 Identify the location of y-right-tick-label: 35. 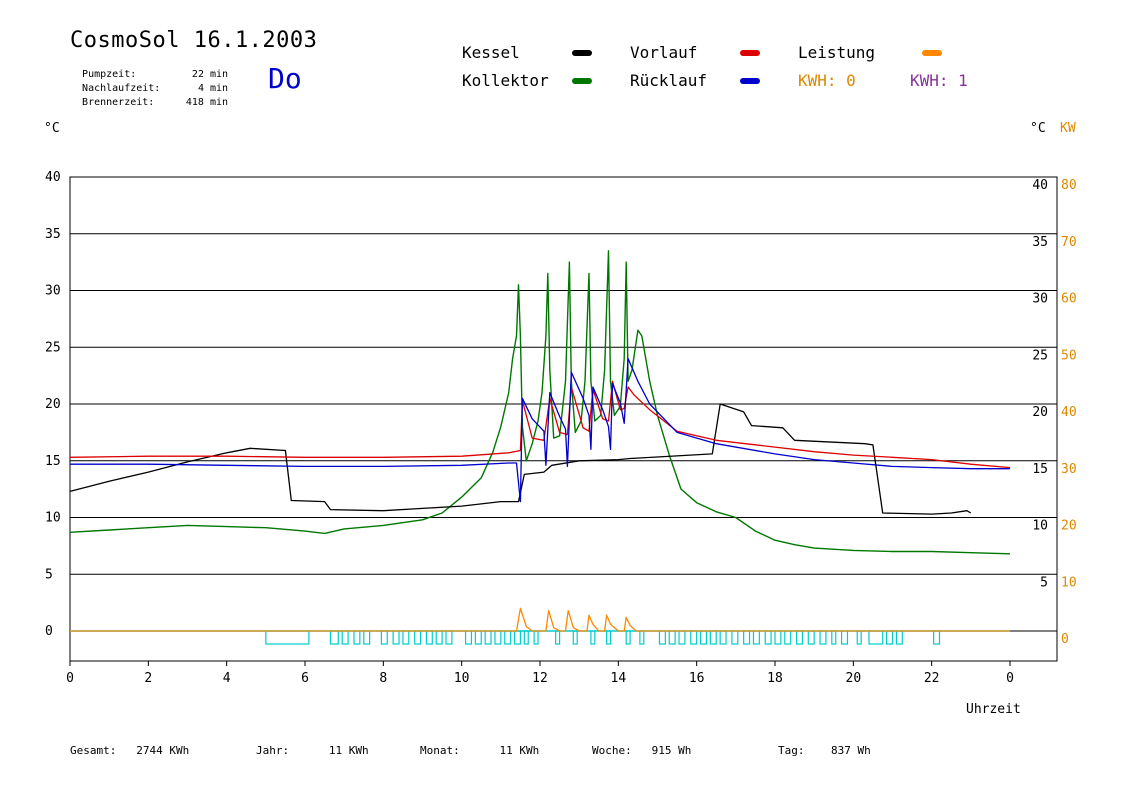
(1040, 242).